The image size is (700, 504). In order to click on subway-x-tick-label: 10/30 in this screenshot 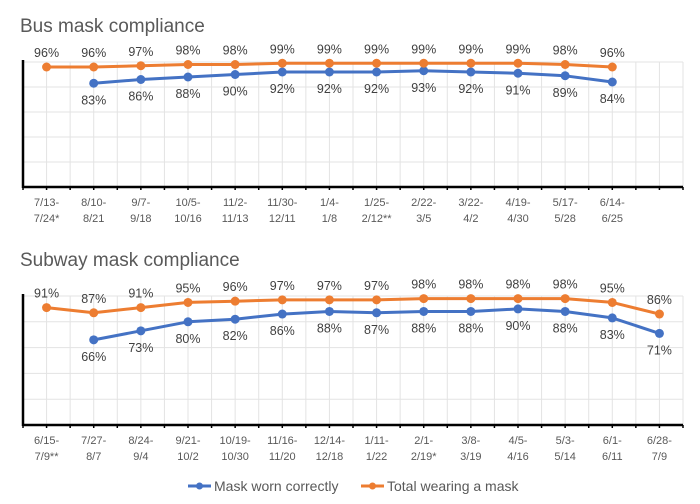, I will do `click(235, 457)`.